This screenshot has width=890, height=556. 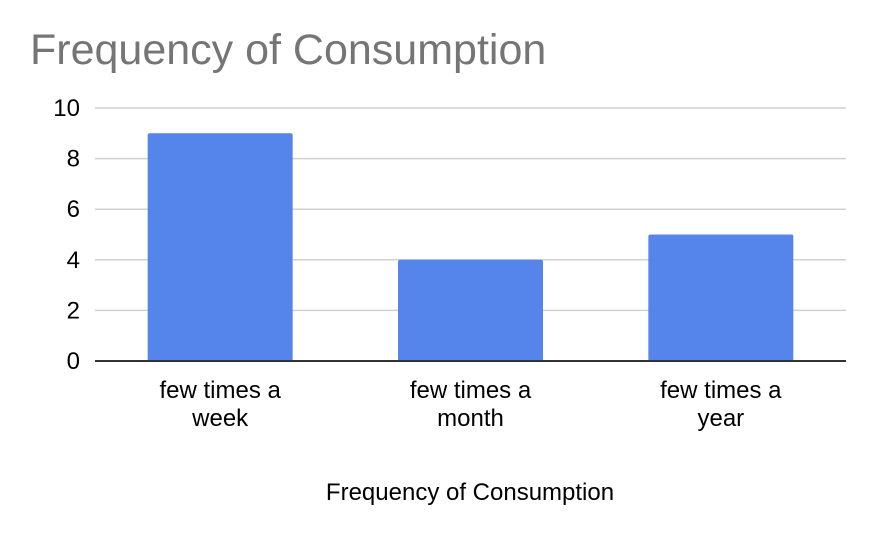 What do you see at coordinates (288, 50) in the screenshot?
I see `chart-title: Frequency of Consumption` at bounding box center [288, 50].